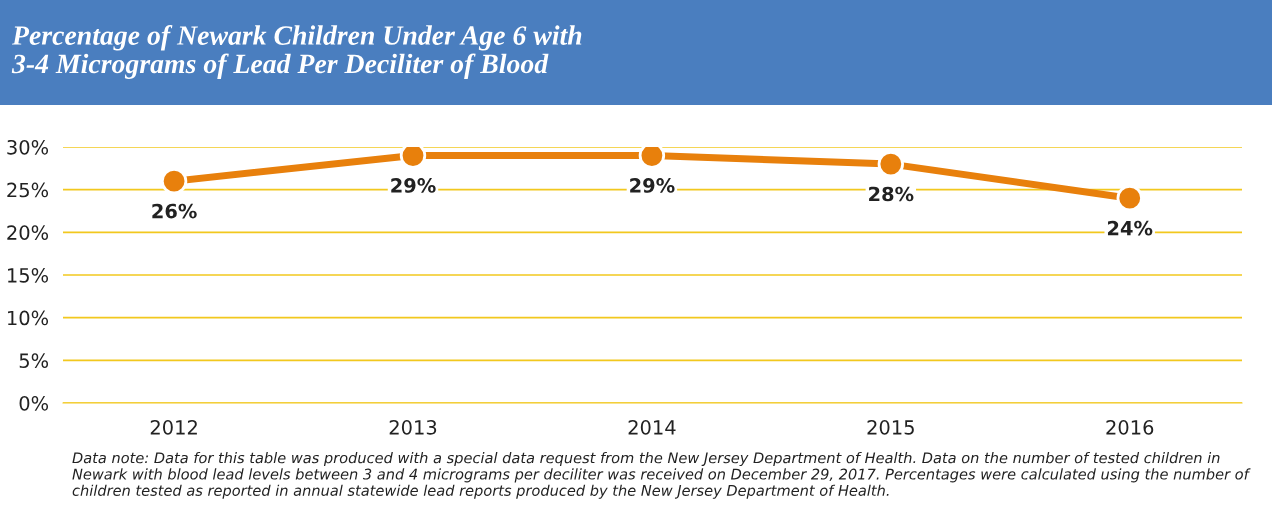 The height and width of the screenshot is (521, 1272). Describe the element at coordinates (1130, 228) in the screenshot. I see `data-label: 24%` at that location.